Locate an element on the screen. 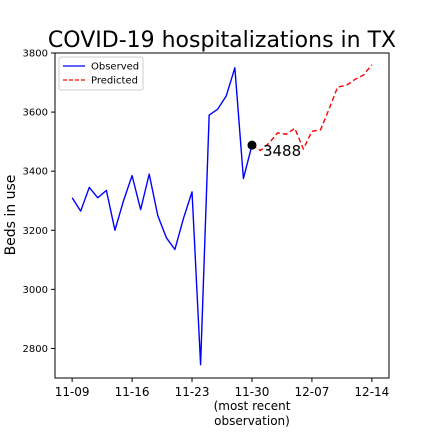  y-tick-label: 3400 is located at coordinates (35, 172).